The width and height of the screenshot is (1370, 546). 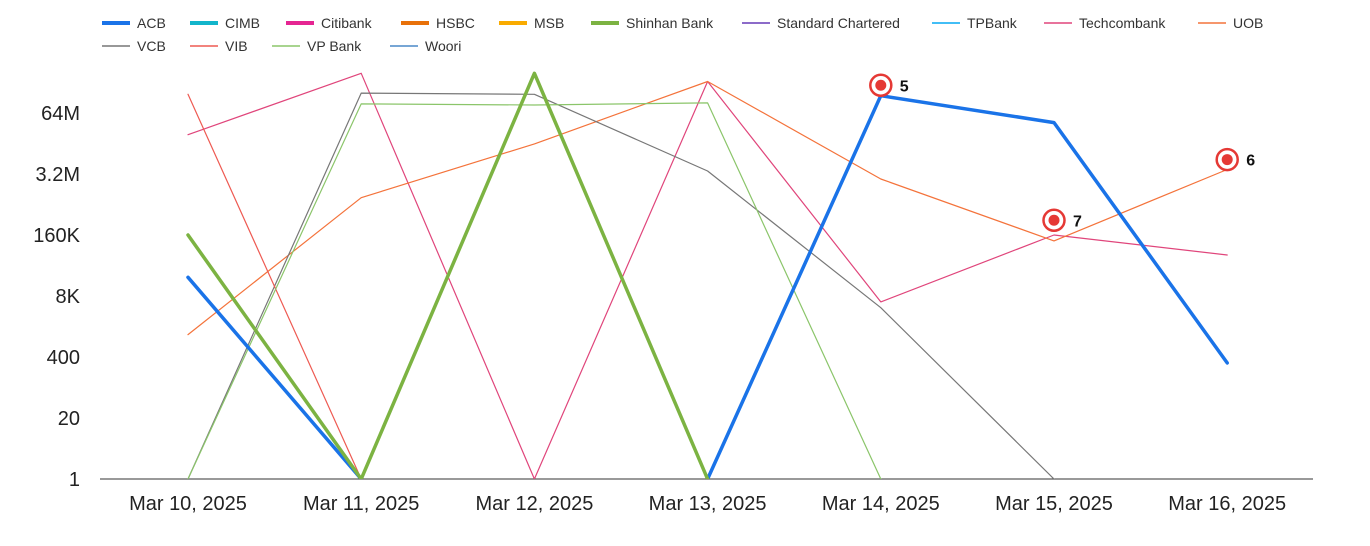 What do you see at coordinates (58, 175) in the screenshot?
I see `y-tick-label: 3.2M` at bounding box center [58, 175].